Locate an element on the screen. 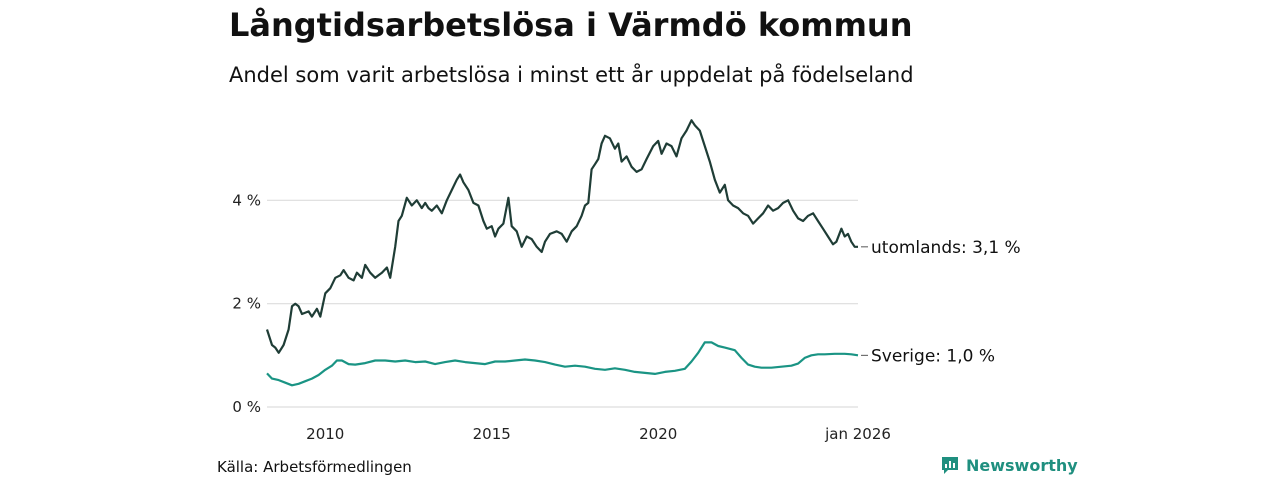  series-line-sverige is located at coordinates (562, 364).